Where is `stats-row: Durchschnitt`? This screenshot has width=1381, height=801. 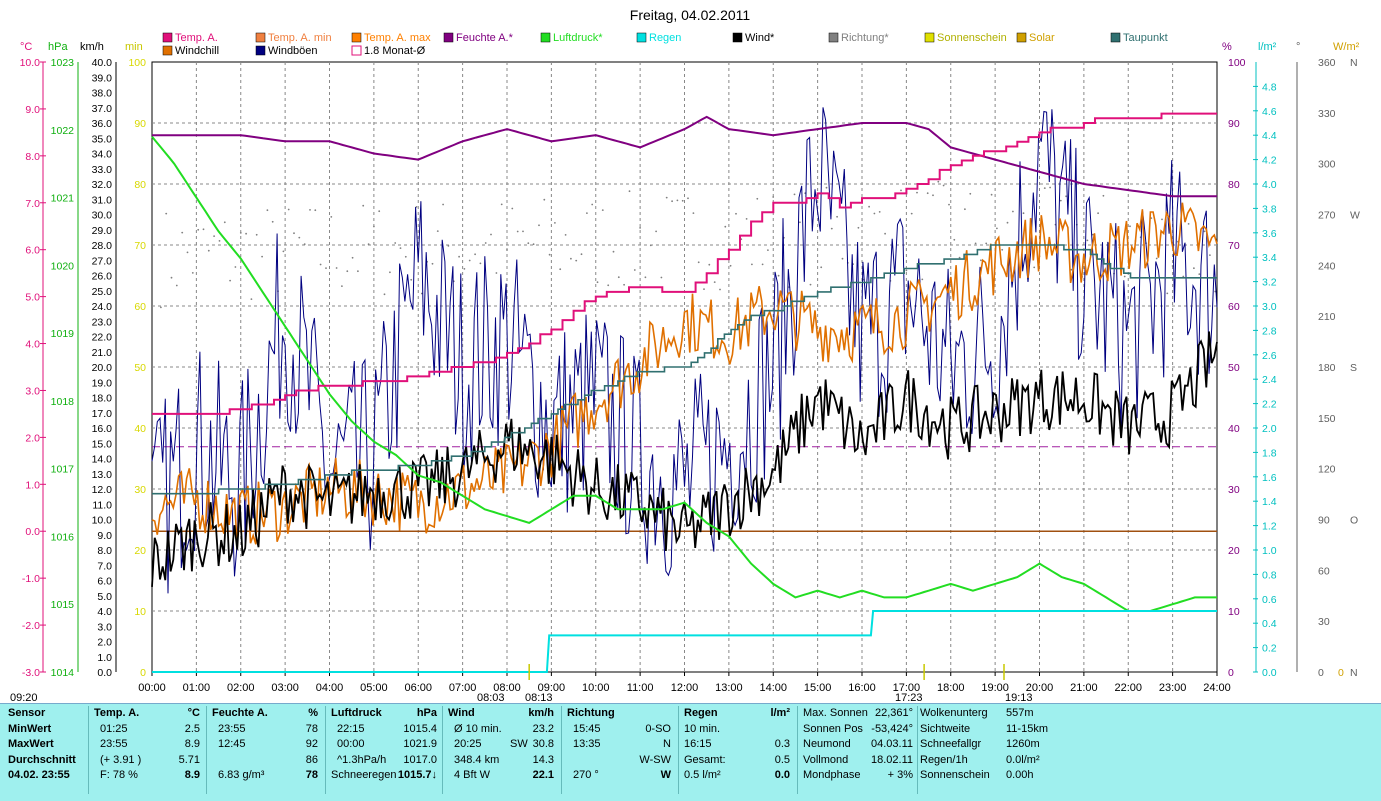 stats-row: Durchschnitt is located at coordinates (47, 761).